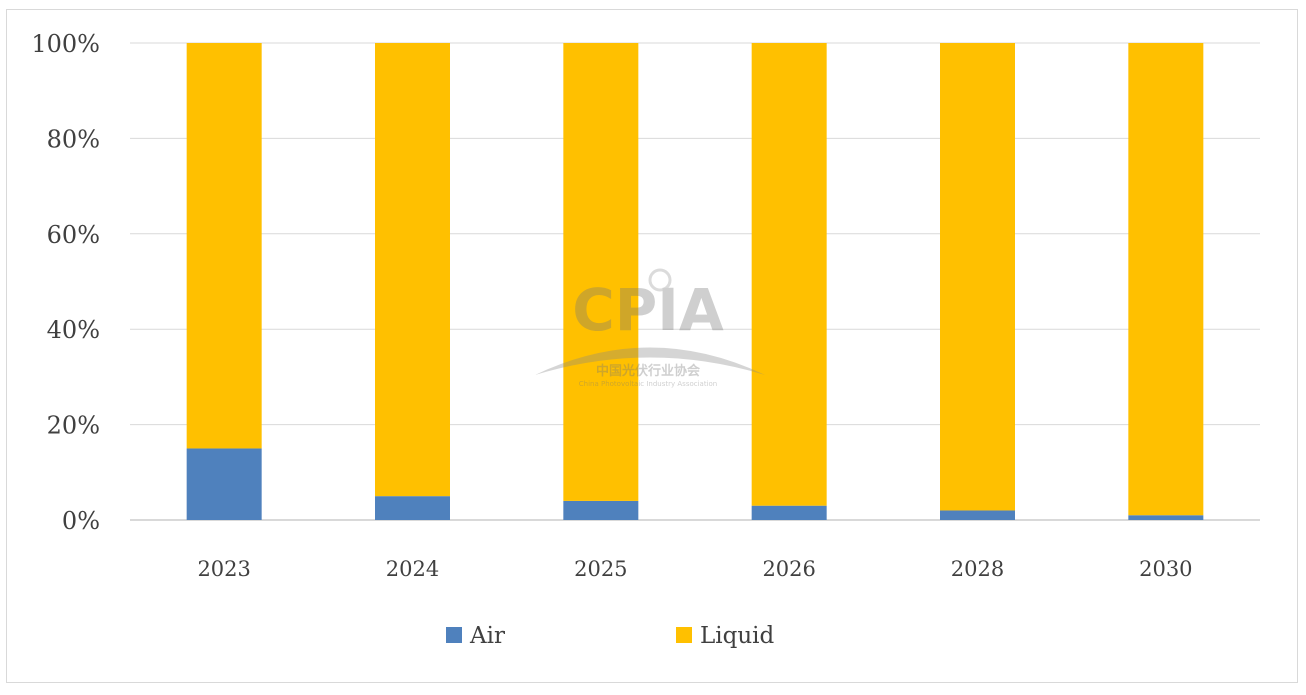 The width and height of the screenshot is (1306, 695). Describe the element at coordinates (73, 426) in the screenshot. I see `y-tick-label: 20%` at that location.